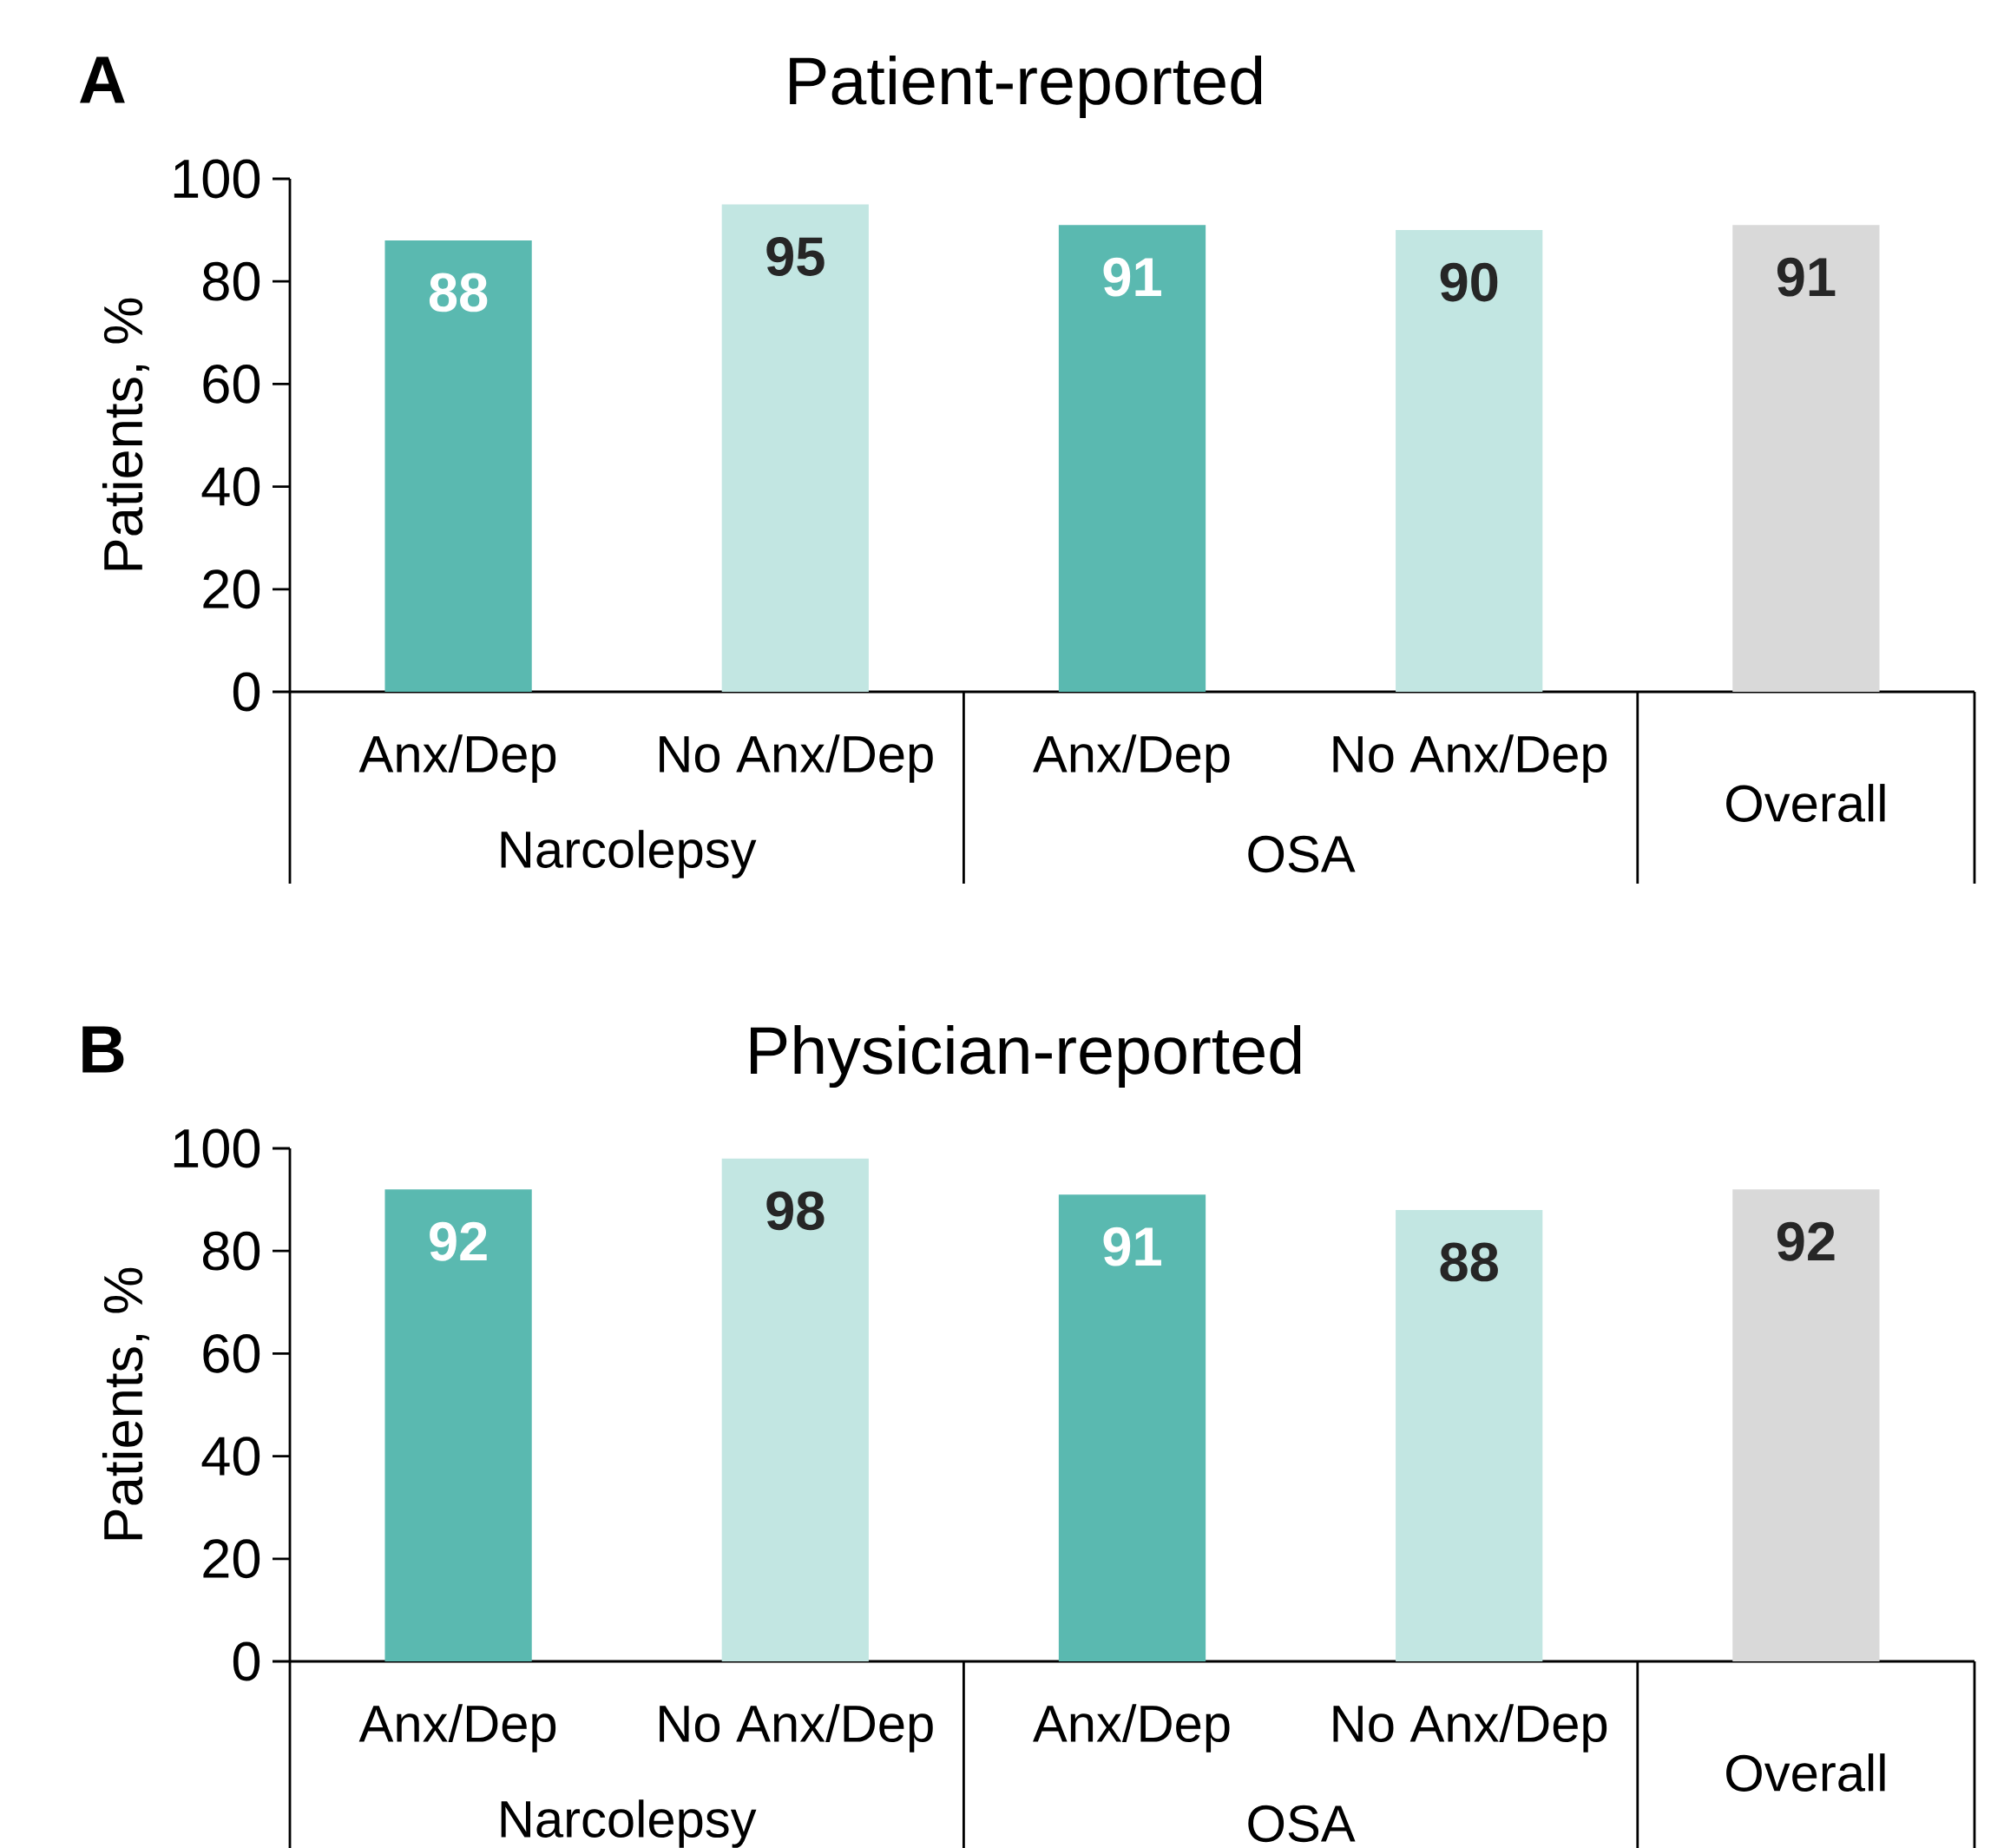 The height and width of the screenshot is (1848, 2004). Describe the element at coordinates (795, 256) in the screenshot. I see `data-label: 95` at that location.